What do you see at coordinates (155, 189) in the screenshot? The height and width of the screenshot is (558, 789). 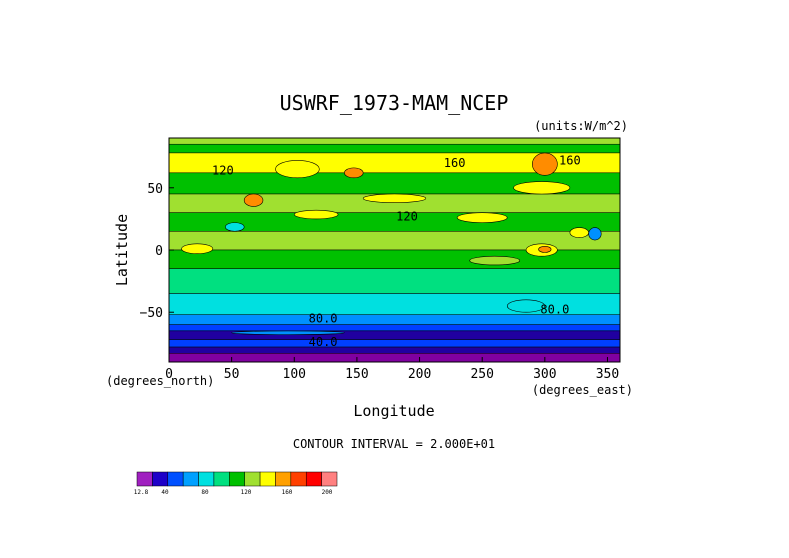 I see `y-tick-label-50: 50` at bounding box center [155, 189].